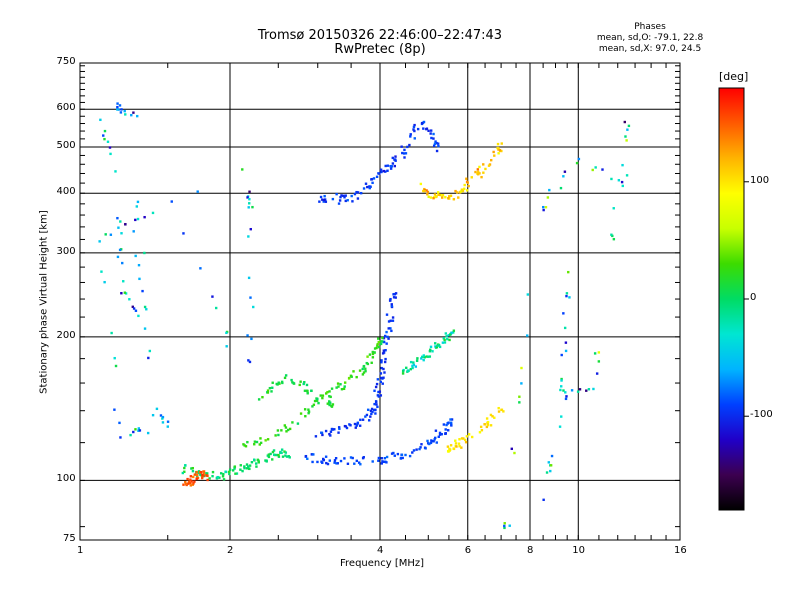 The height and width of the screenshot is (600, 800). I want to click on y-tick-label: 100, so click(66, 479).